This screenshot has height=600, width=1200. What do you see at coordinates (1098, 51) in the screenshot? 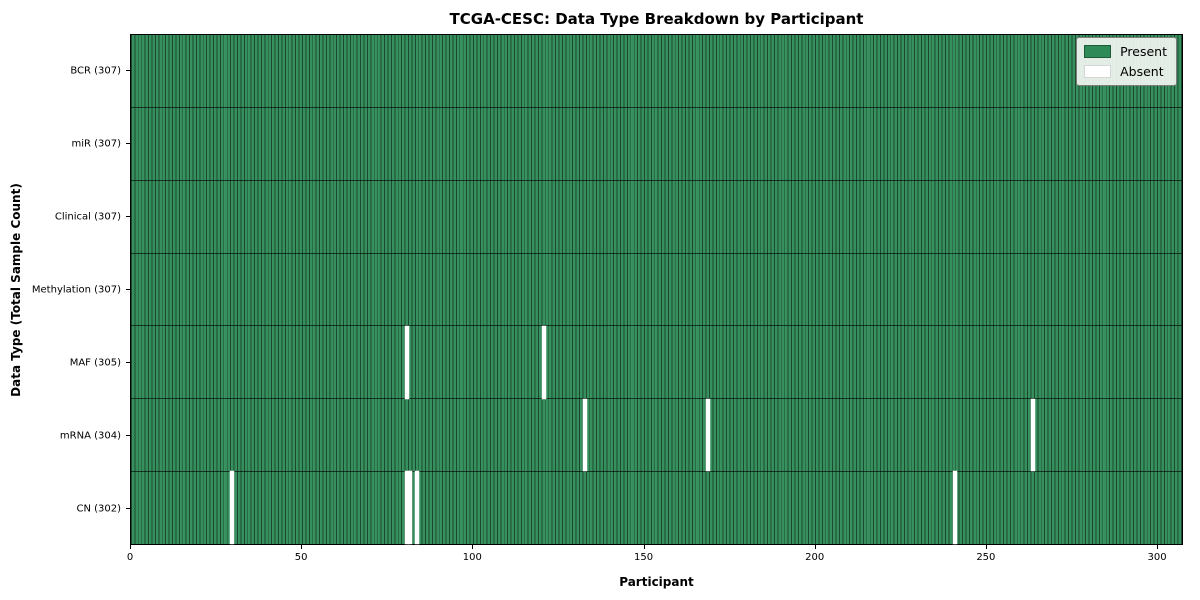
I see `present-swatch-icon` at bounding box center [1098, 51].